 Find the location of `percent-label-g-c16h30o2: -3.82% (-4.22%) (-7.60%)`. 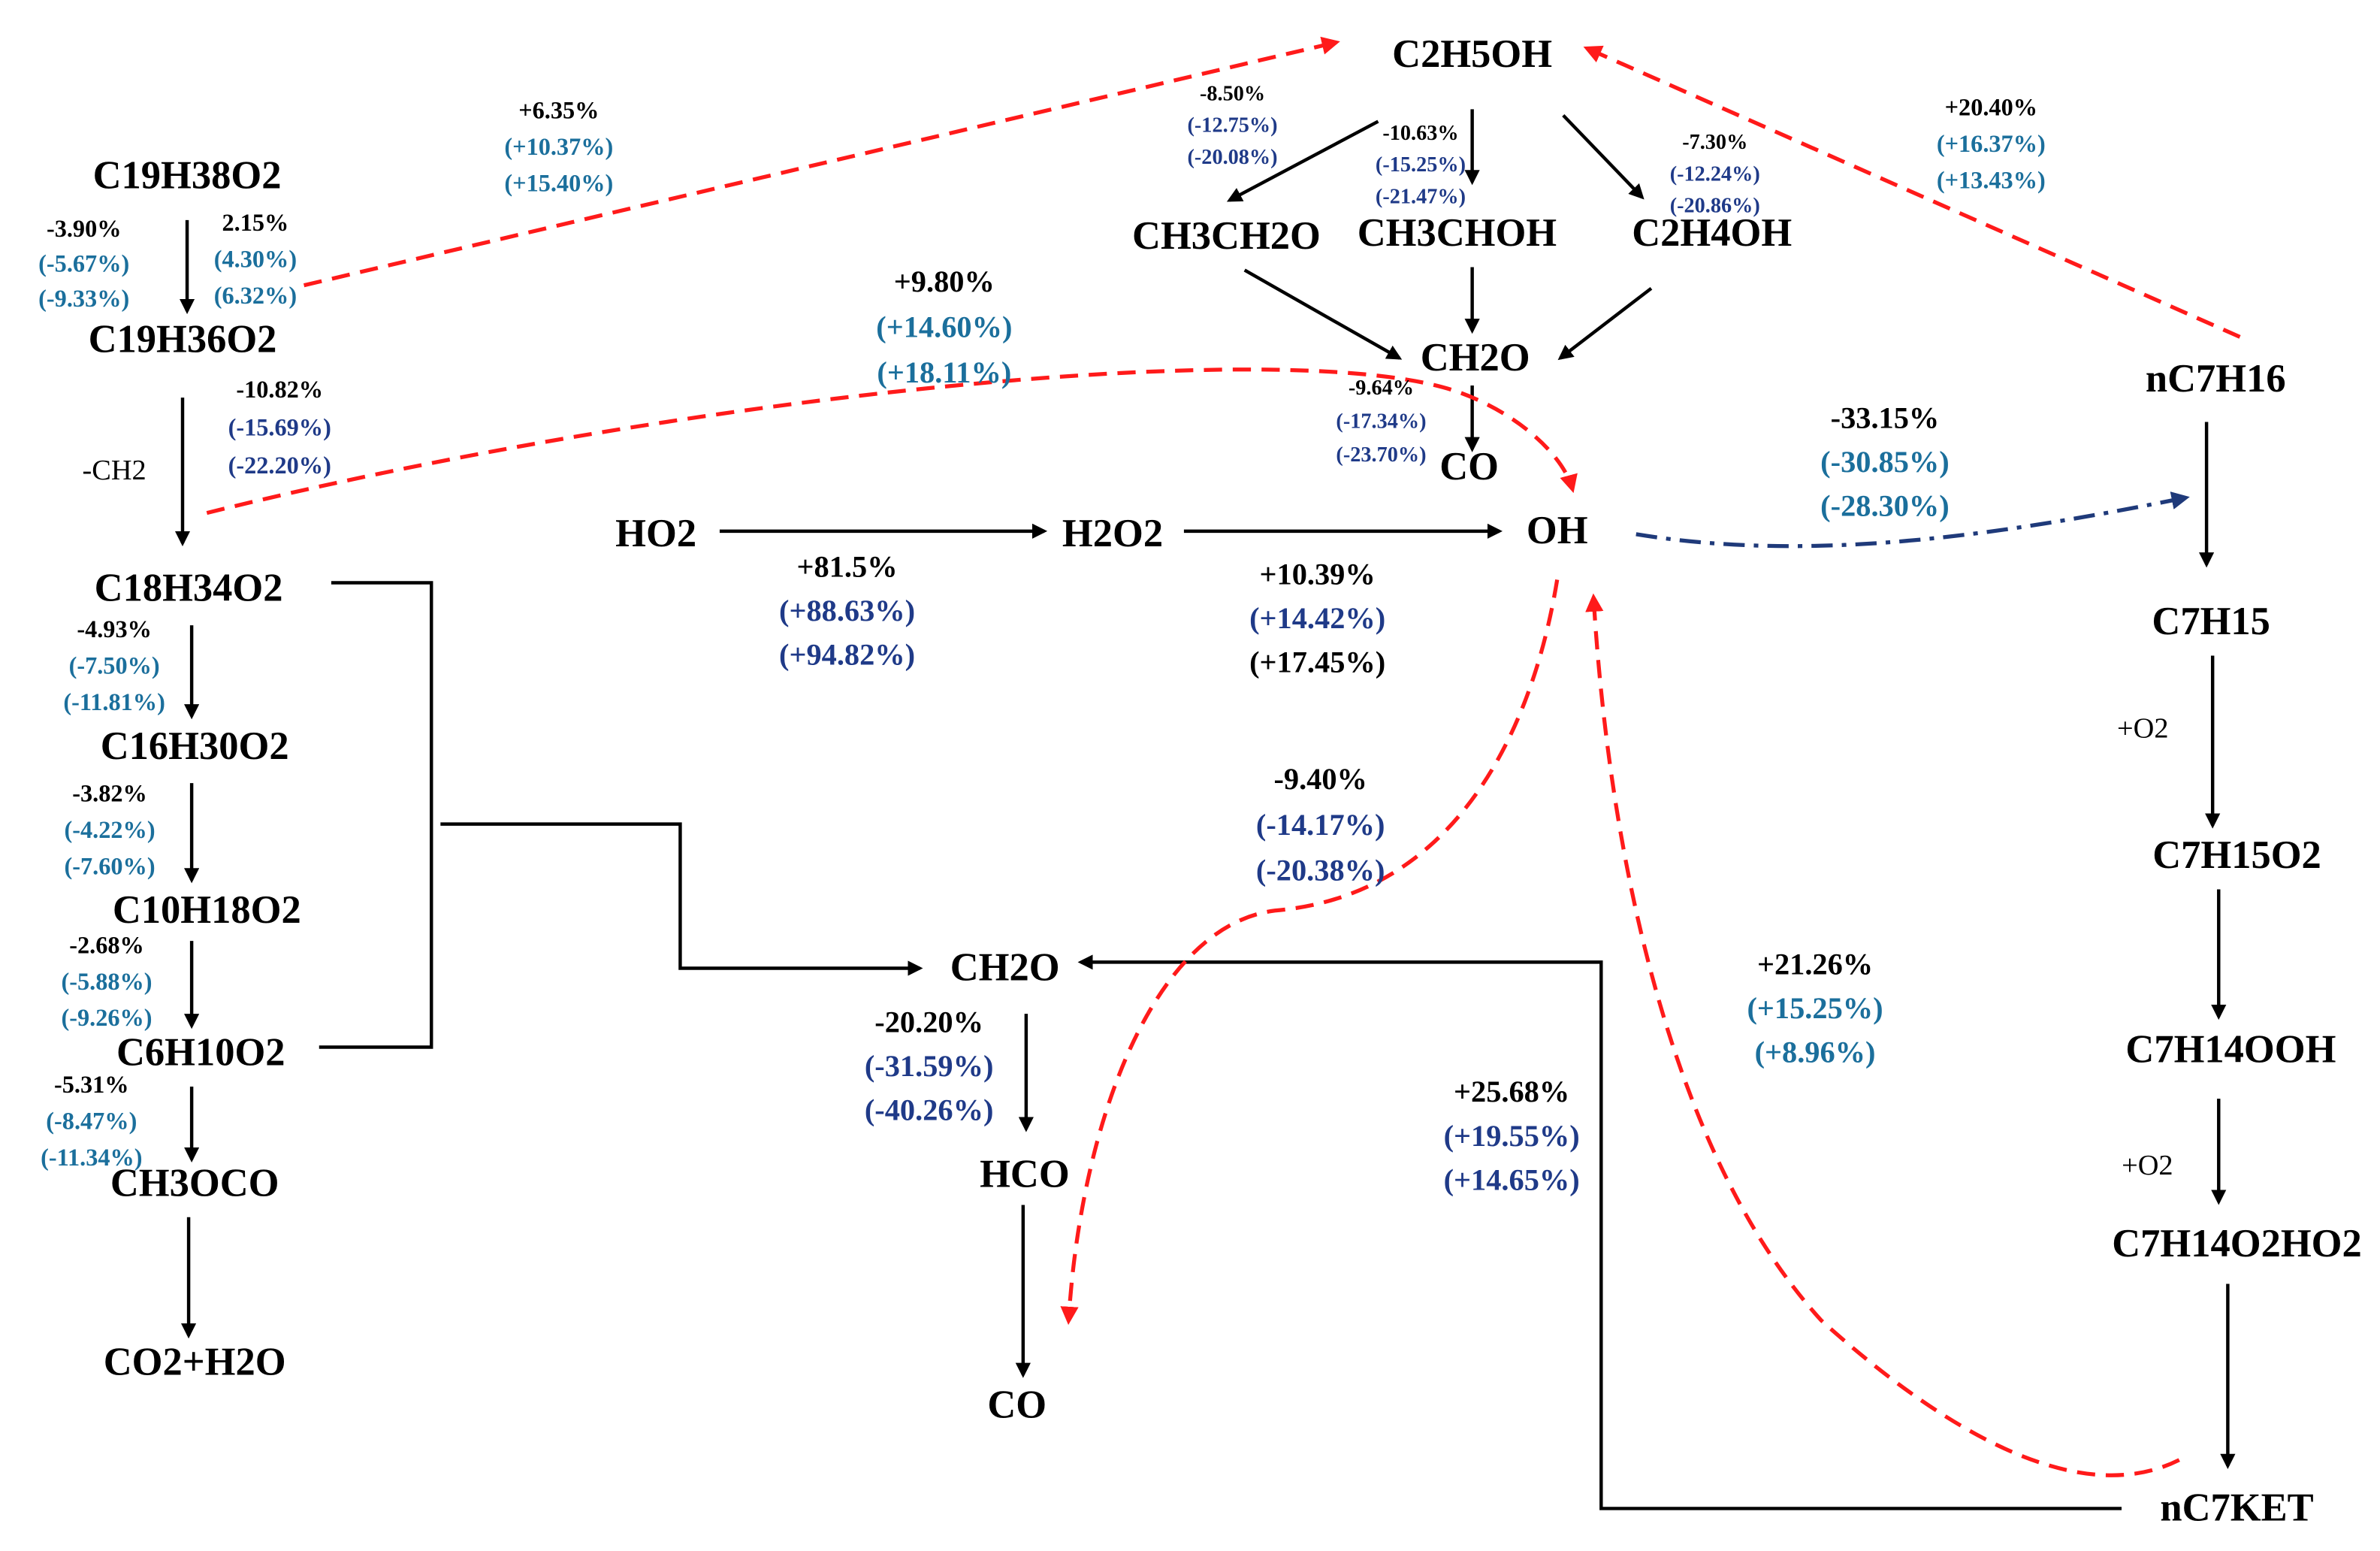

percent-label-g-c16h30o2: -3.82% (-4.22%) (-7.60%) is located at coordinates (111, 829).